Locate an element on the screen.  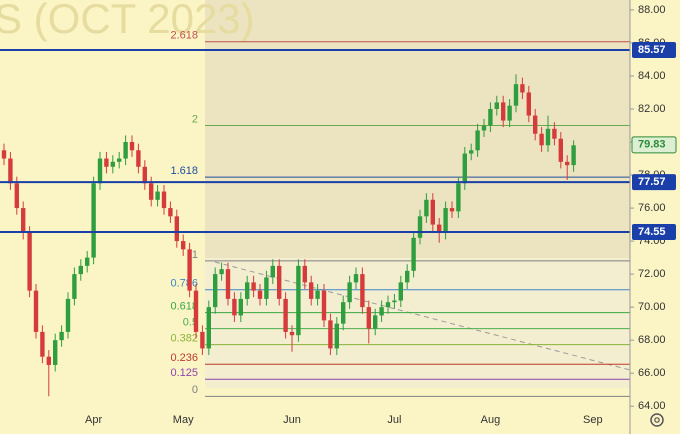
fib-label: 1.618 is located at coordinates (184, 171).